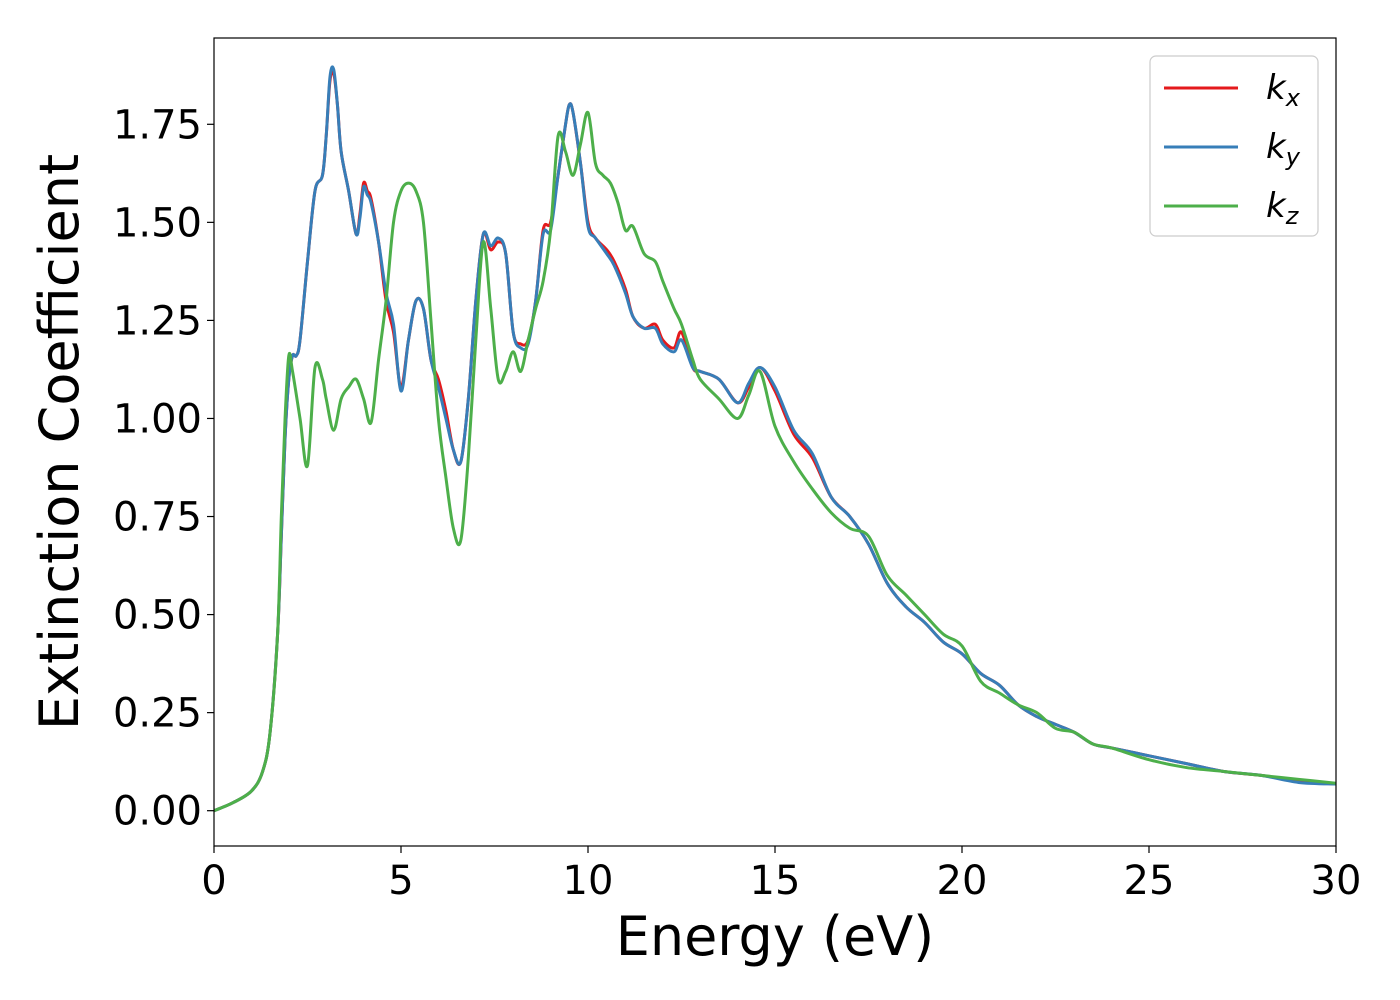 The height and width of the screenshot is (1000, 1400). What do you see at coordinates (588, 881) in the screenshot?
I see `x-tick-label: 10` at bounding box center [588, 881].